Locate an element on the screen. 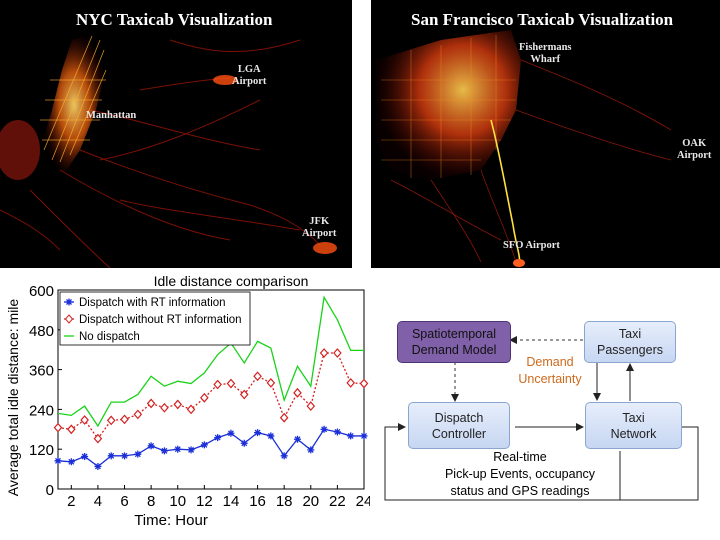  x-tick-label: 8 is located at coordinates (151, 501).